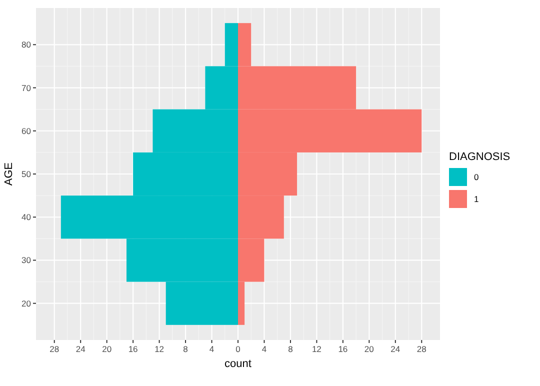 The width and height of the screenshot is (540, 386). Describe the element at coordinates (27, 260) in the screenshot. I see `y-tick-label: 30` at that location.